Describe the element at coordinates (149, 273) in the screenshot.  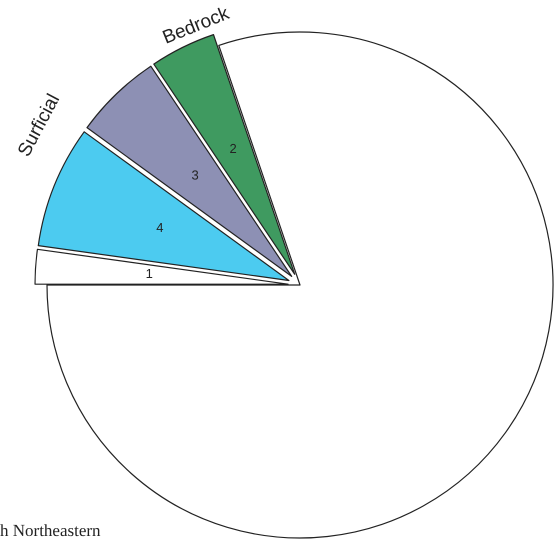
I see `slice-label: 1` at that location.